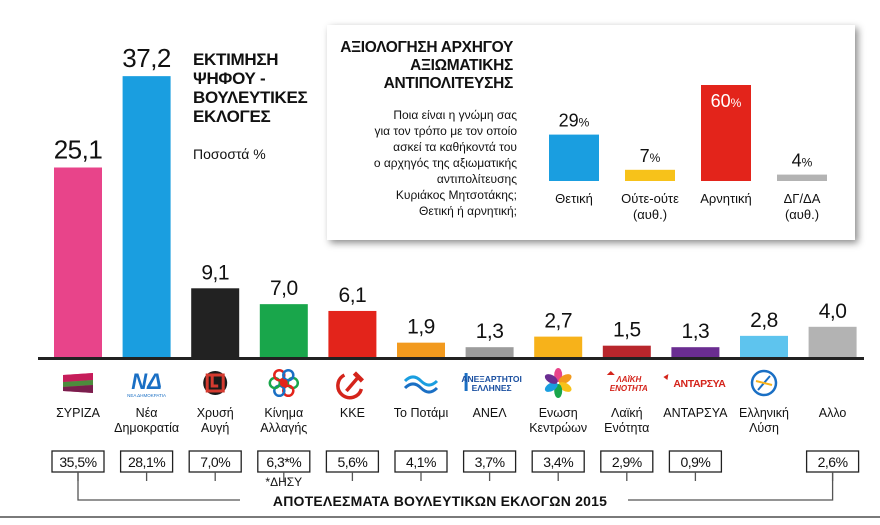 The width and height of the screenshot is (880, 525). What do you see at coordinates (574, 121) in the screenshot?
I see `inset-bar-value-label: 29%` at bounding box center [574, 121].